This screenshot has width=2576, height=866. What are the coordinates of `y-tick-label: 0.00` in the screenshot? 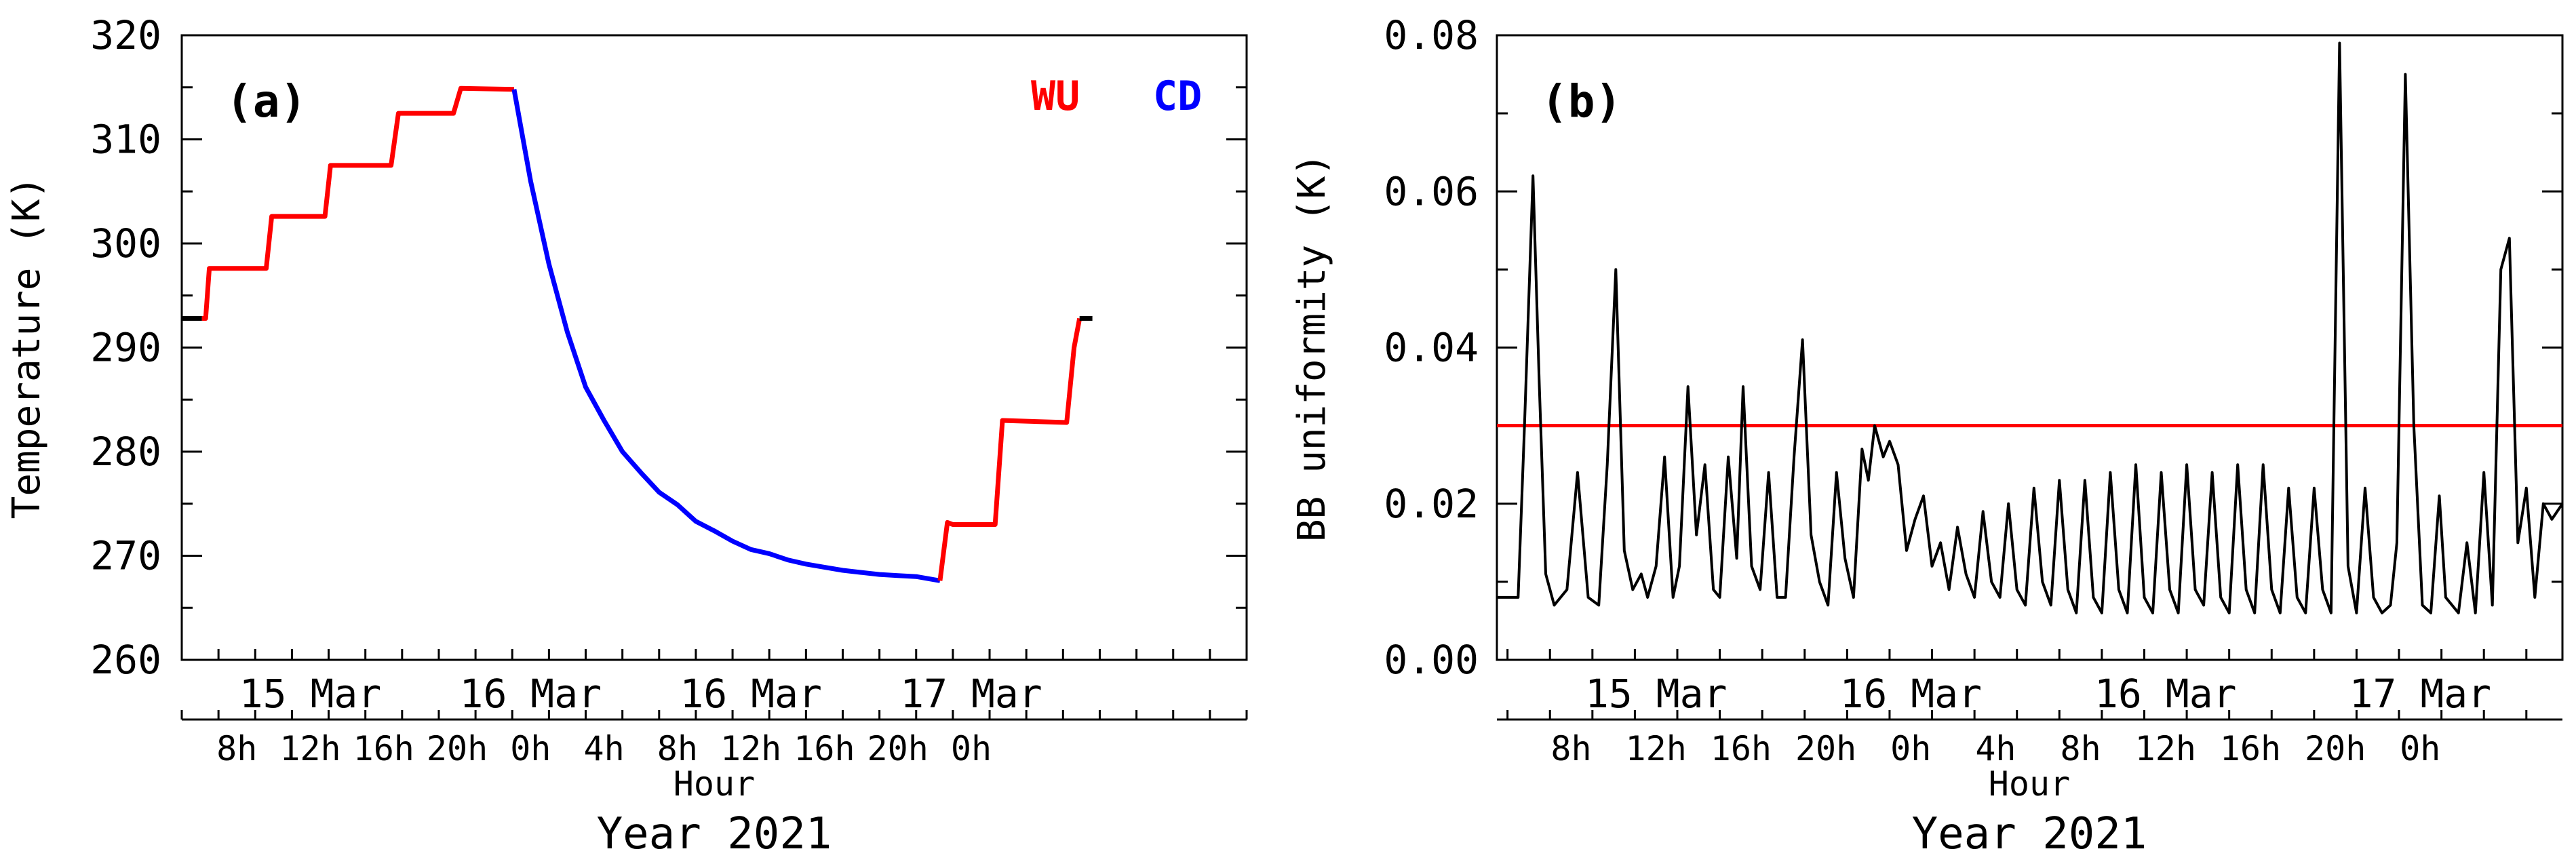 It's located at (1431, 660).